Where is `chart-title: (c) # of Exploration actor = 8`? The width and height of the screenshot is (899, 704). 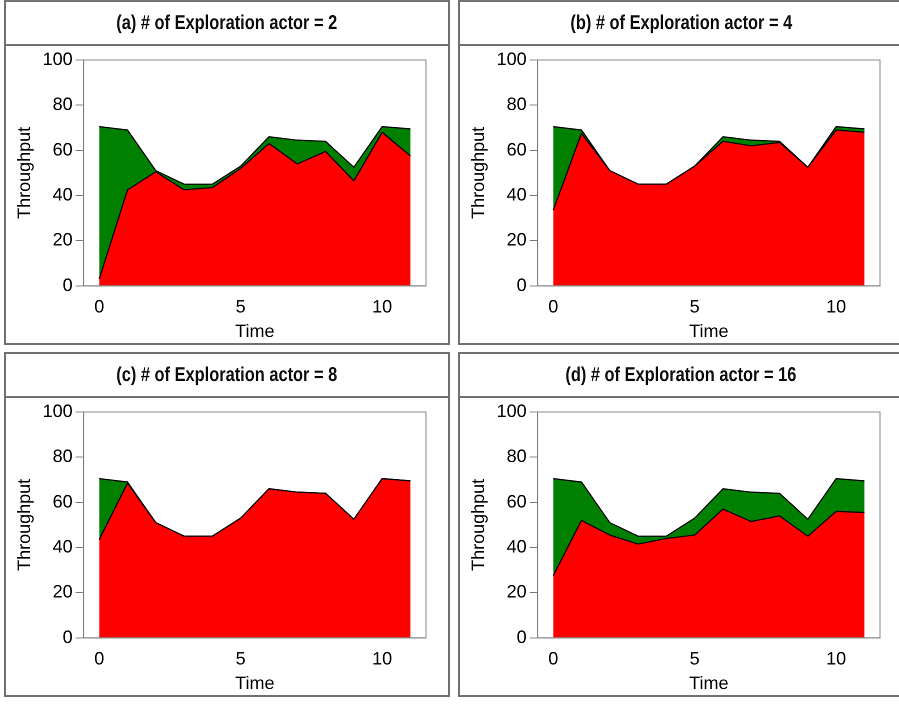
chart-title: (c) # of Exploration actor = 8 is located at coordinates (227, 375).